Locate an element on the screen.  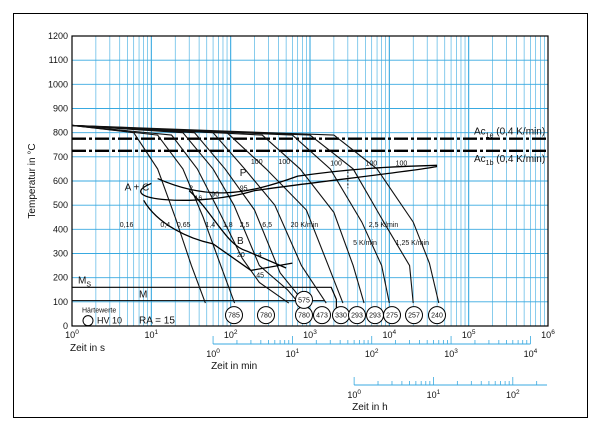
hardness-value: 240 is located at coordinates (437, 316).